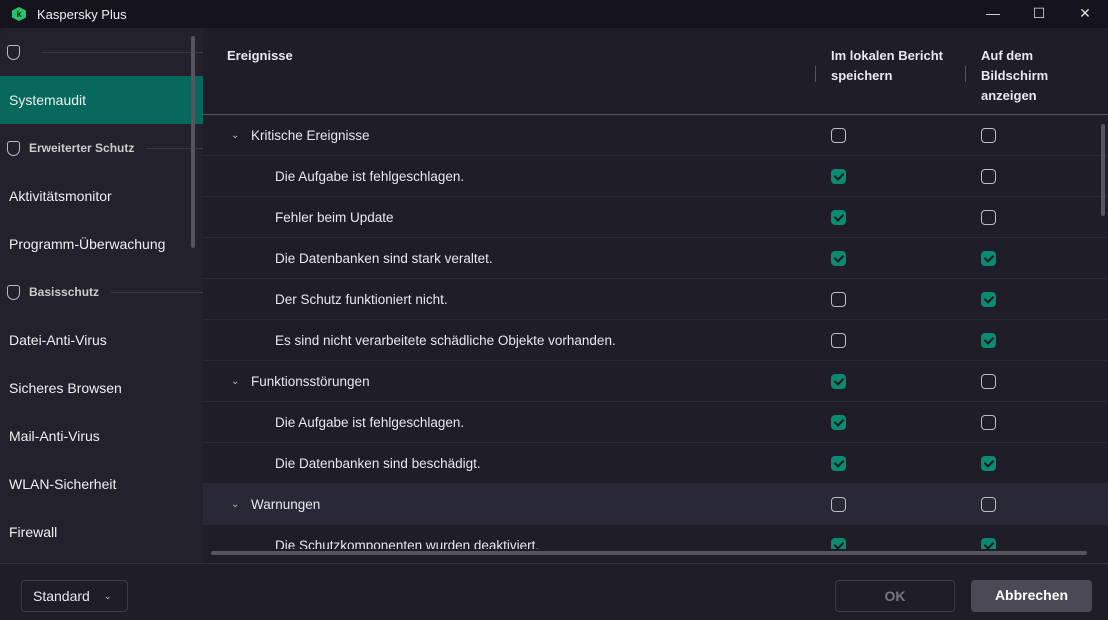 This screenshot has height=620, width=1108. What do you see at coordinates (286, 504) in the screenshot?
I see `event-label: Warnungen` at bounding box center [286, 504].